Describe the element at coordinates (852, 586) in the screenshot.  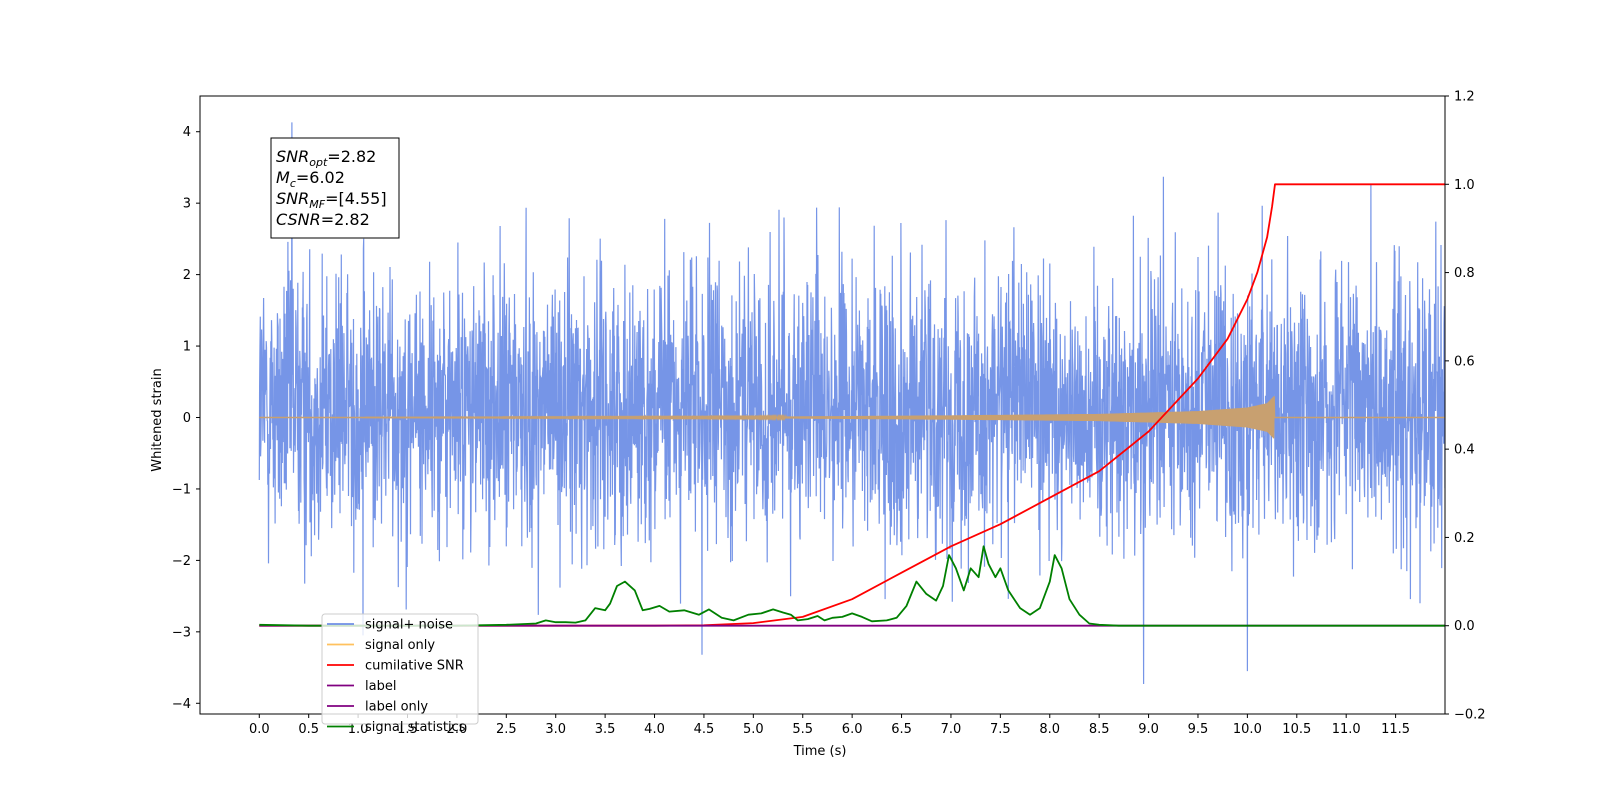
I see `series-line-signal-statistics` at that location.